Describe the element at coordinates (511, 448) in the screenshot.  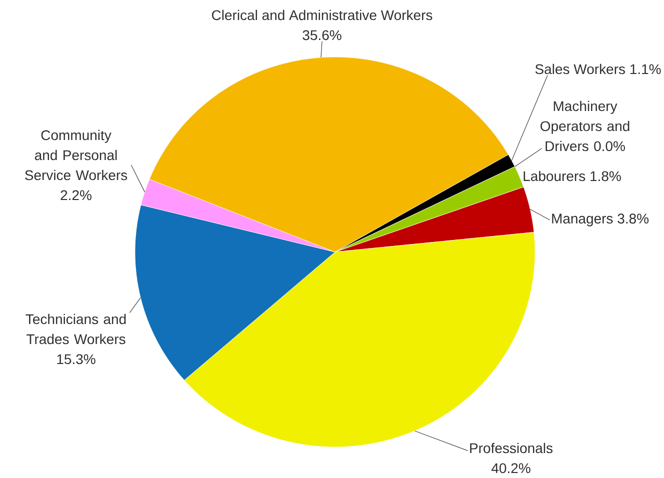
I see `slice-label: Professionals` at that location.